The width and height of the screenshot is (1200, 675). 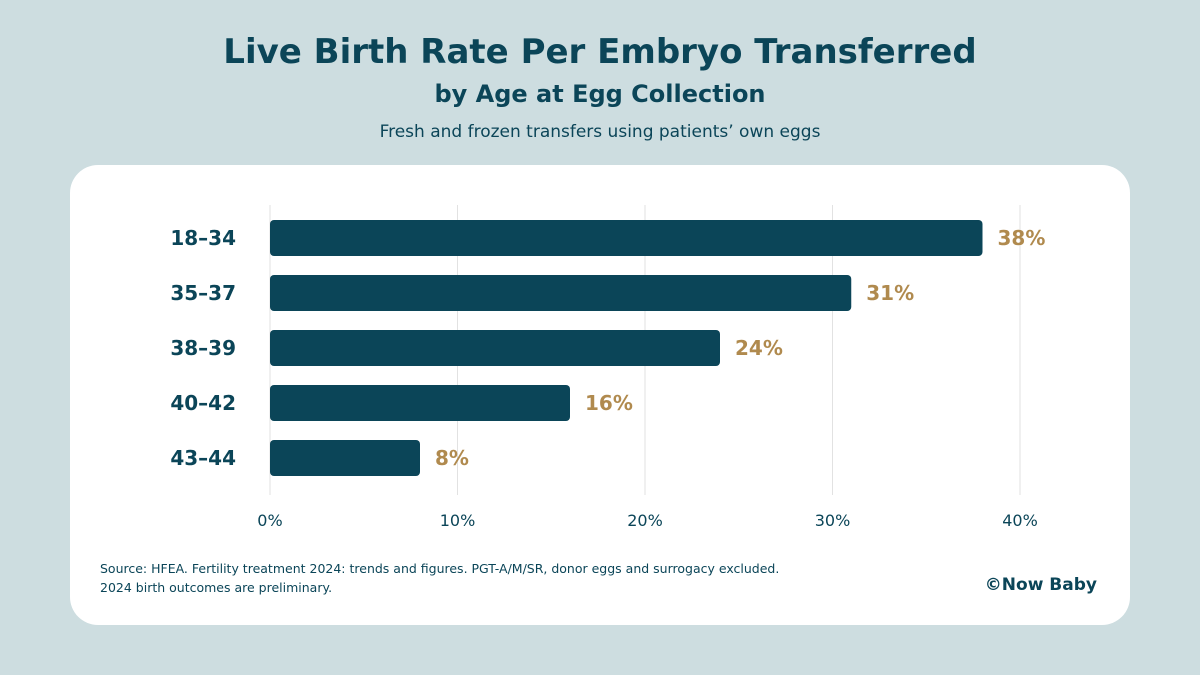 What do you see at coordinates (203, 458) in the screenshot?
I see `category-label: 43–44` at bounding box center [203, 458].